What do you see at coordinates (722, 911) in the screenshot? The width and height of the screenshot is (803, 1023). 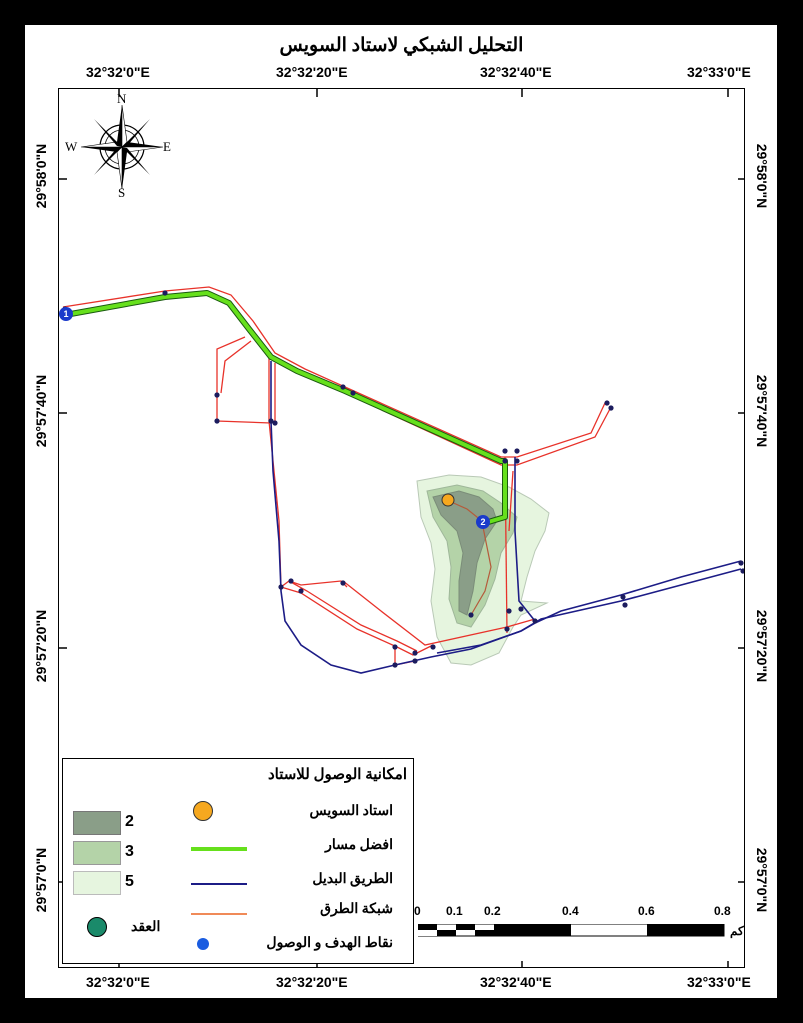 I see `scale-tick-label: 0.8` at bounding box center [722, 911].